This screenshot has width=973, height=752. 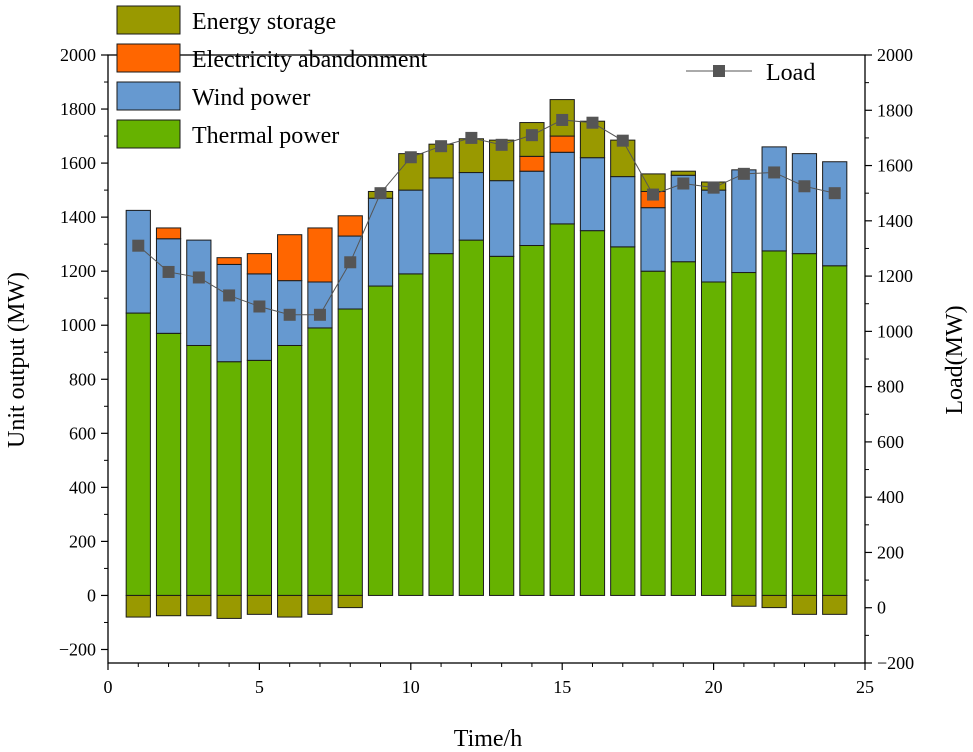 What do you see at coordinates (744, 221) in the screenshot?
I see `bar-wind-power-h21` at bounding box center [744, 221].